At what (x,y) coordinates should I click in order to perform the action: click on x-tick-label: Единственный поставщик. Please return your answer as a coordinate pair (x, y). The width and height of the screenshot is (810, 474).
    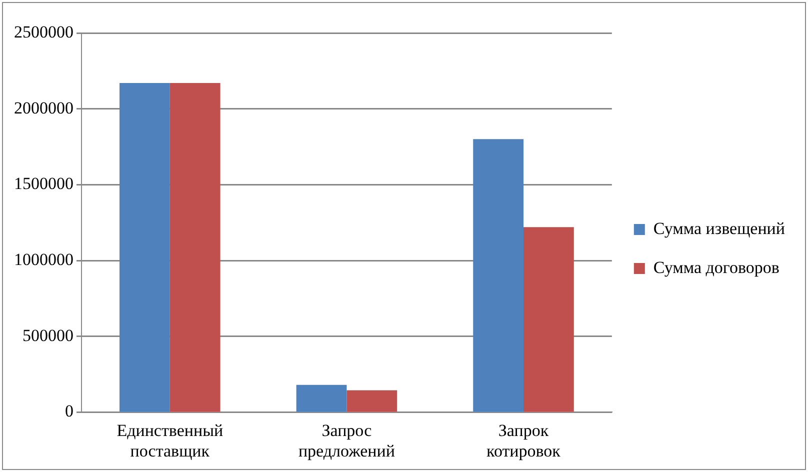
    Looking at the image, I should click on (170, 440).